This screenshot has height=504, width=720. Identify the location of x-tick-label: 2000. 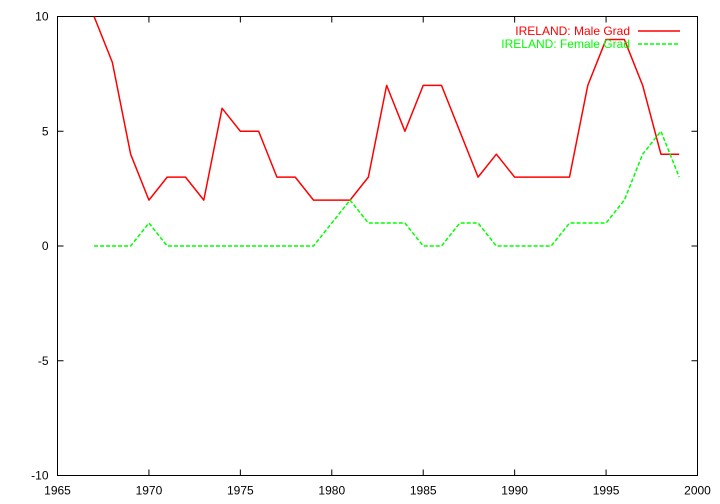
(697, 491).